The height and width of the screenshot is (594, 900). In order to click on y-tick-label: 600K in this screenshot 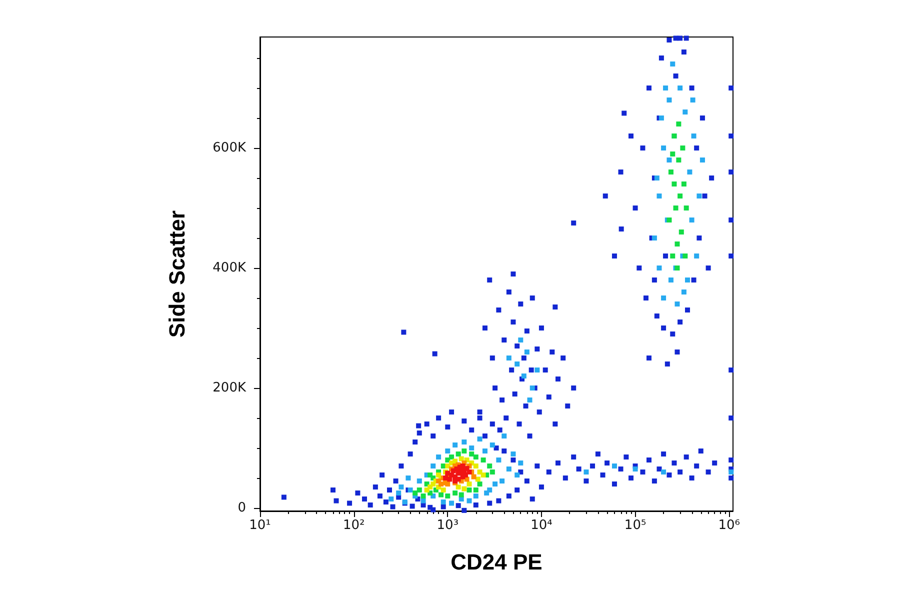, I will do `click(229, 148)`.